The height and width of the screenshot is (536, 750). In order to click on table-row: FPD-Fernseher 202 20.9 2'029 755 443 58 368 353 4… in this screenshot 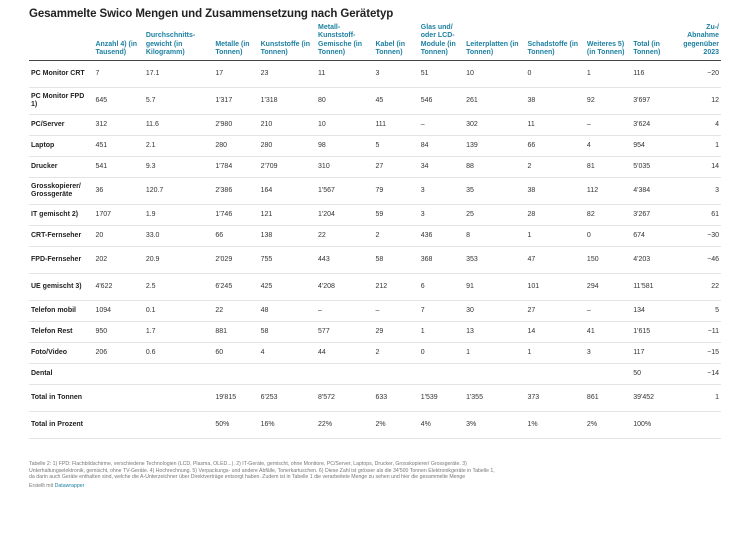, I will do `click(375, 260)`.